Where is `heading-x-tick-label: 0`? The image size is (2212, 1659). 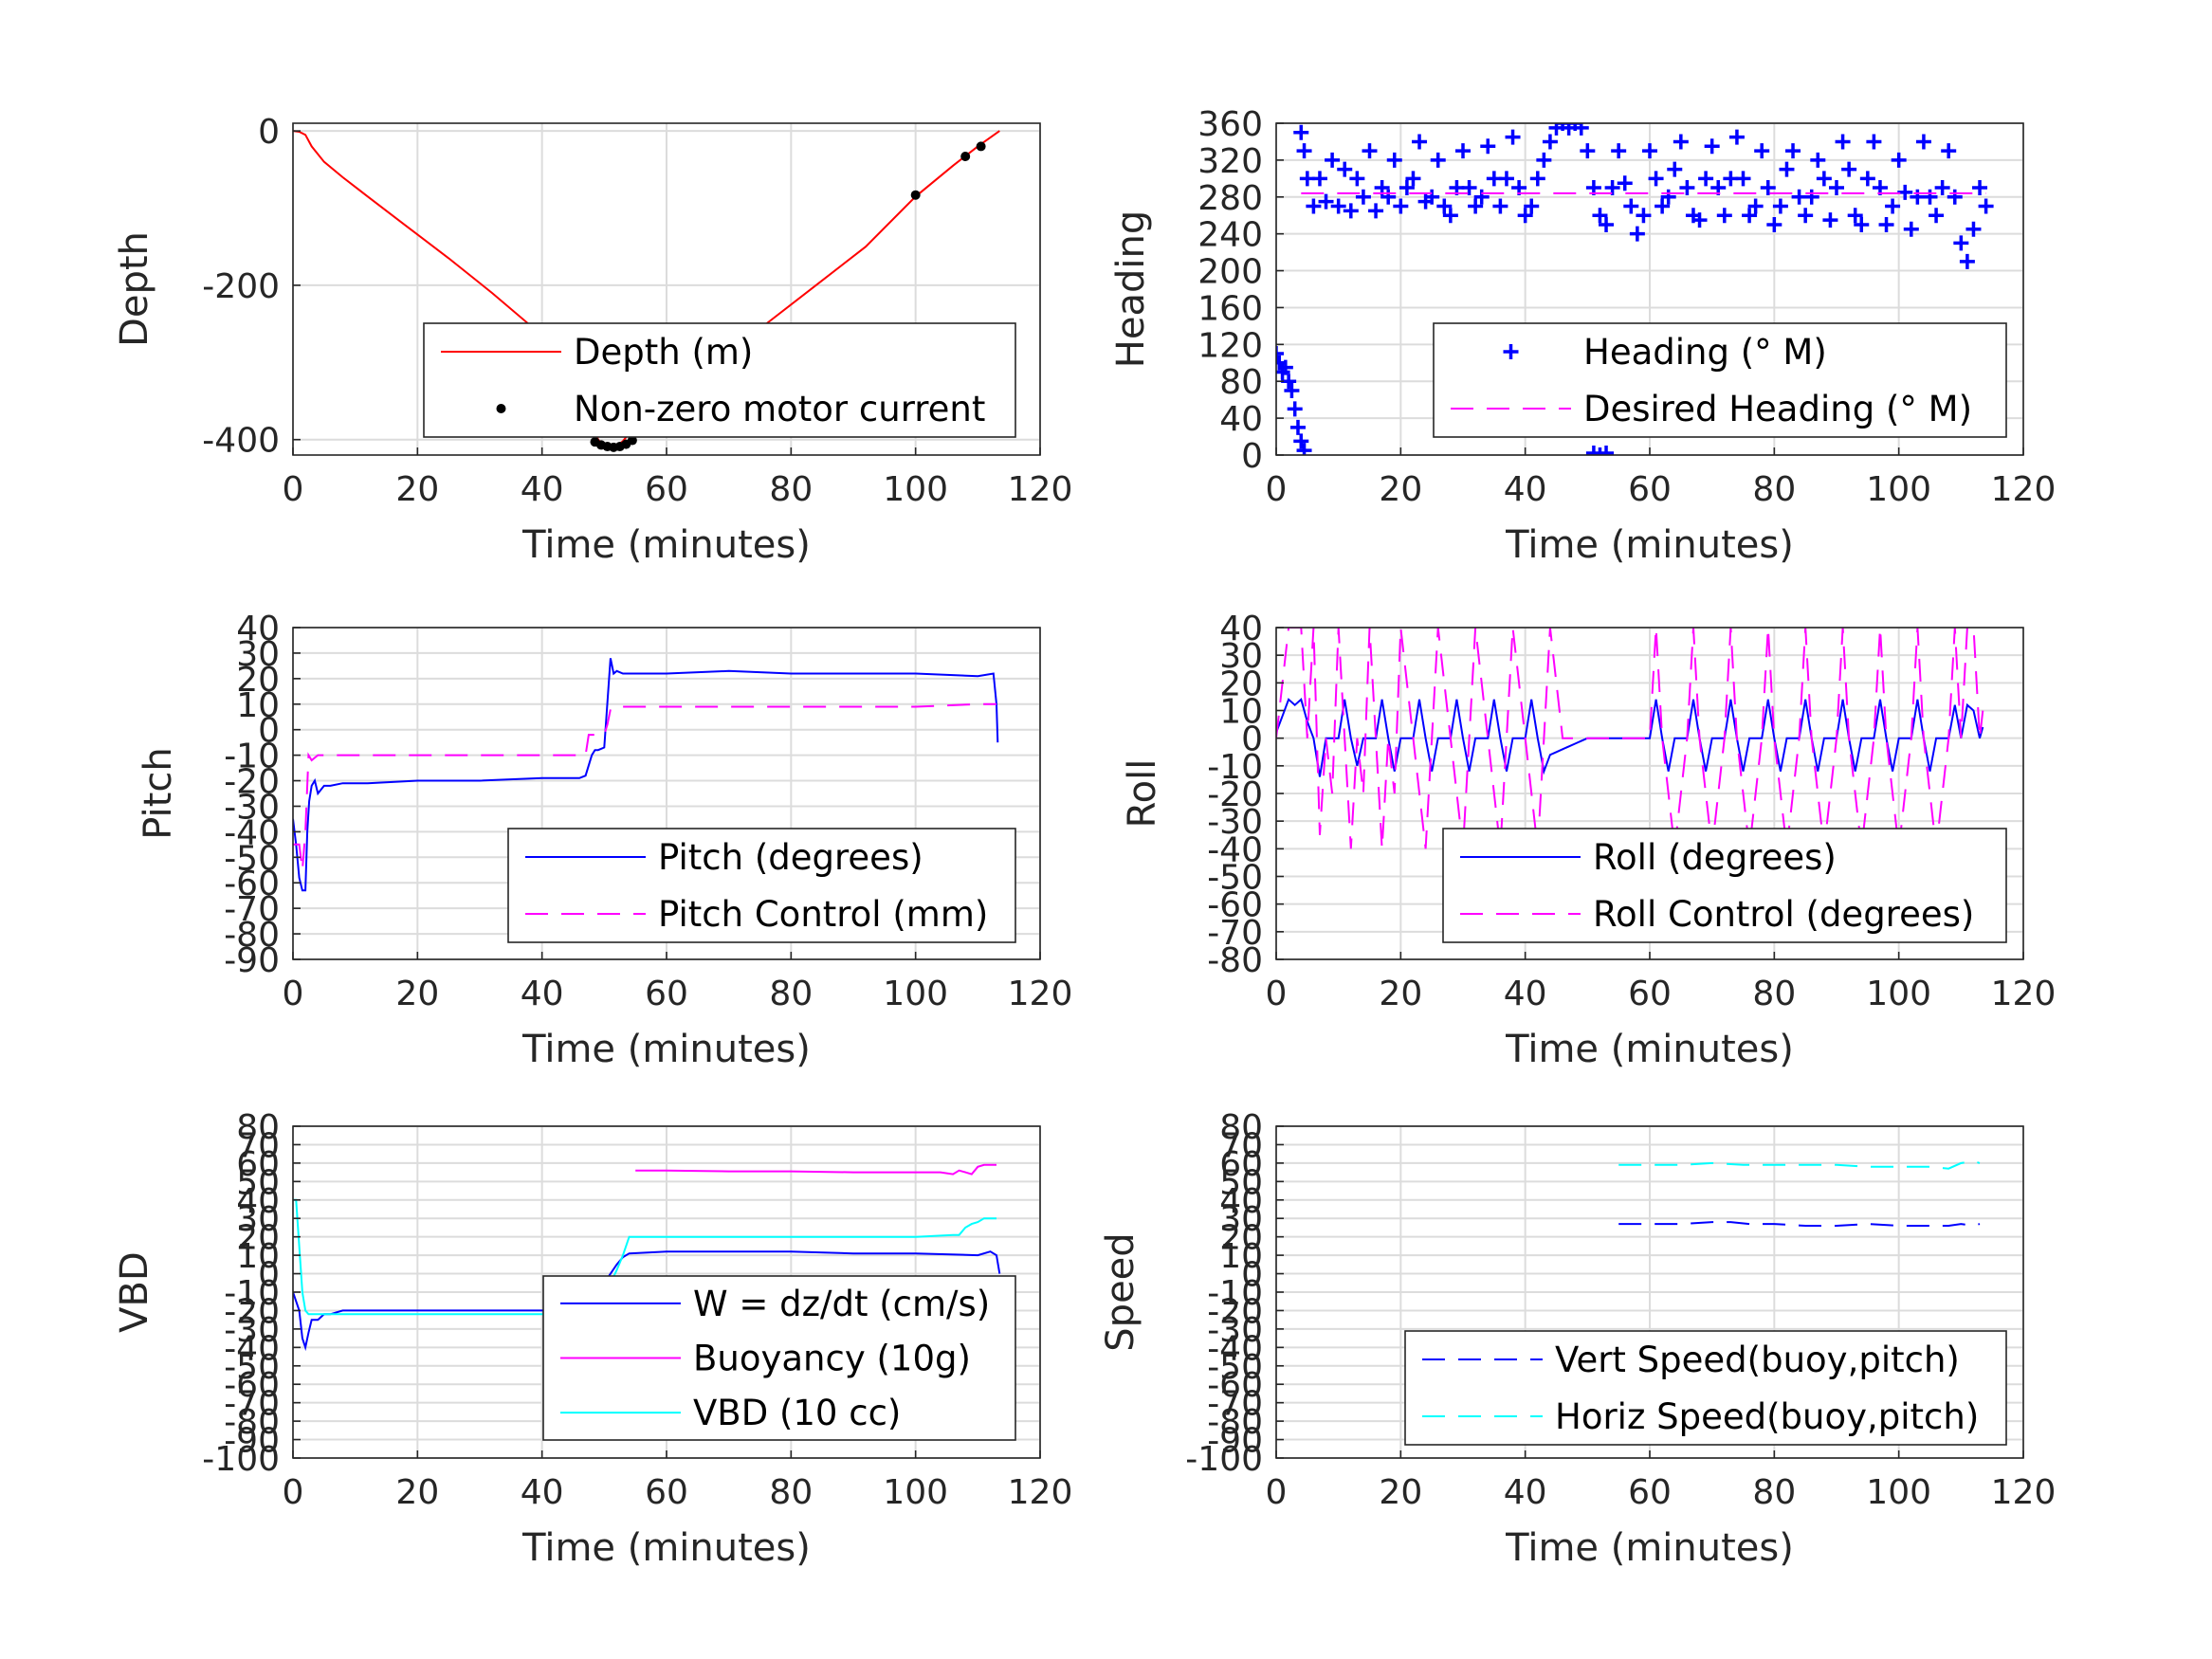 heading-x-tick-label: 0 is located at coordinates (1277, 489).